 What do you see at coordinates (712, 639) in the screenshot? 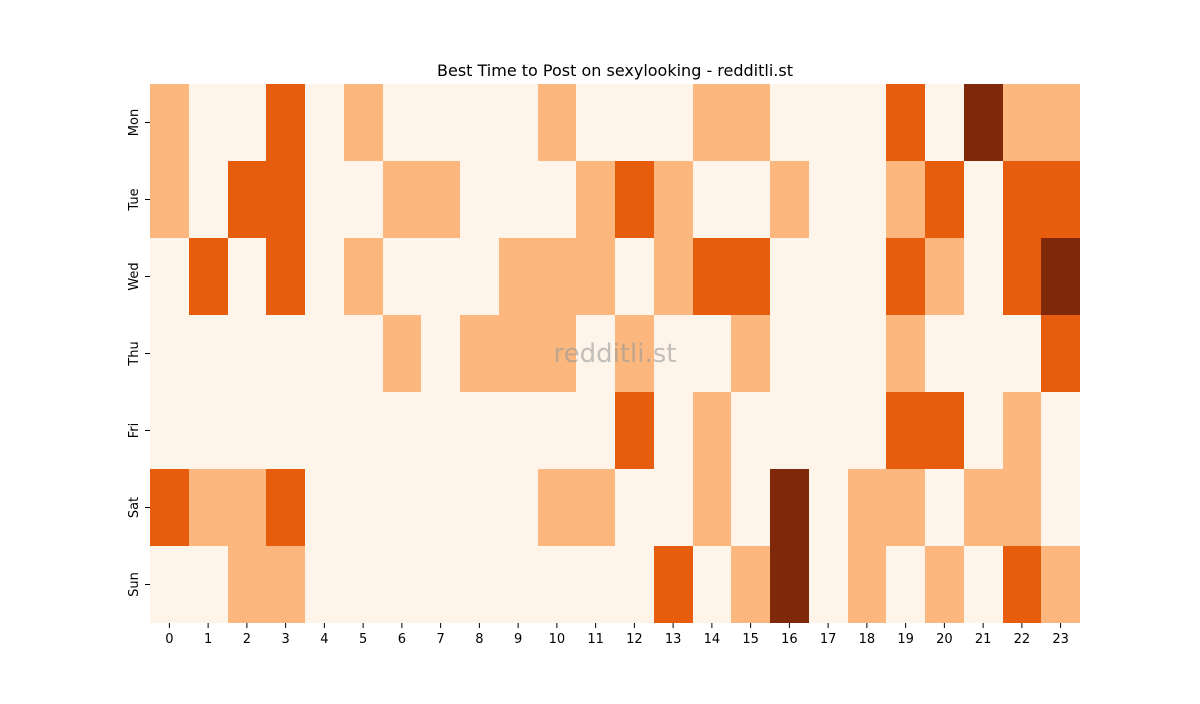
I see `x-tick-label: 14` at bounding box center [712, 639].